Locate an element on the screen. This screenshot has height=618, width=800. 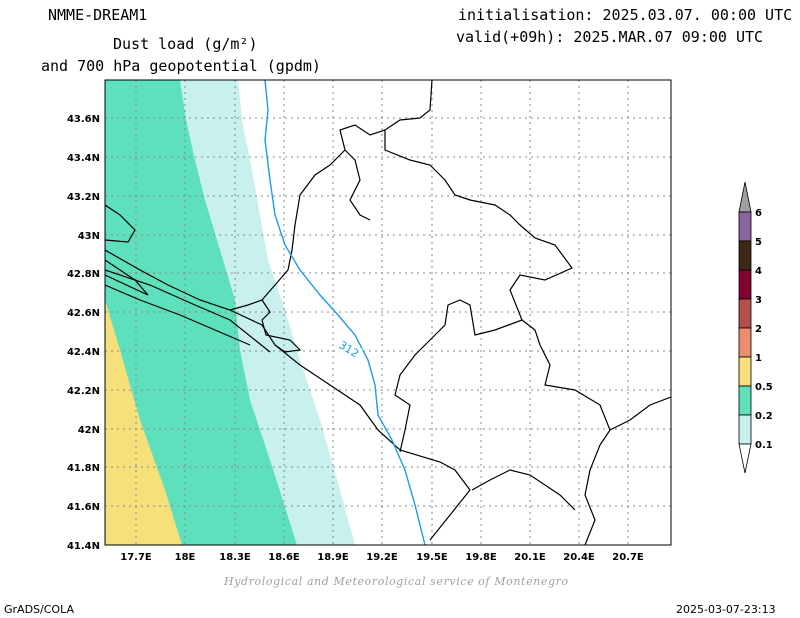
lon-label: 18.9E is located at coordinates (333, 557).